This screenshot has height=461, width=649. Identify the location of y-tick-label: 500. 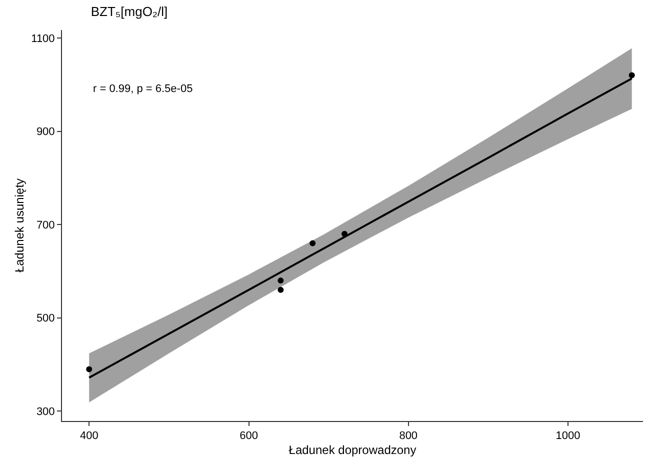
(45, 318).